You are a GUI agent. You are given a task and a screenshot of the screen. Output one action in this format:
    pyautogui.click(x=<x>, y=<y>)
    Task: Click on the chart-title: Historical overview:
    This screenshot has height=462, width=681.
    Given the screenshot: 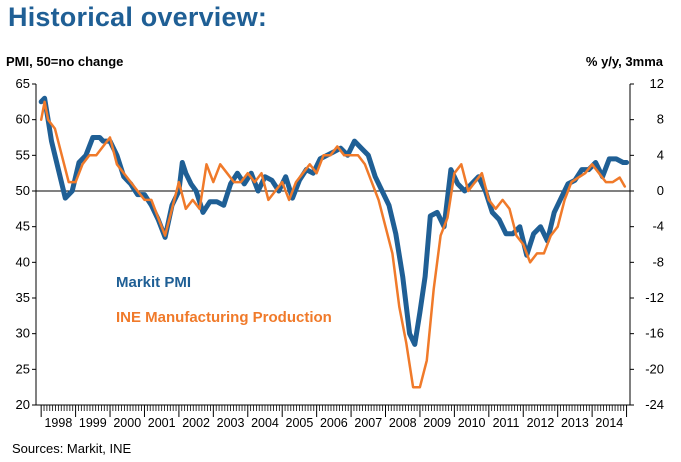 What is the action you would take?
    pyautogui.click(x=138, y=17)
    